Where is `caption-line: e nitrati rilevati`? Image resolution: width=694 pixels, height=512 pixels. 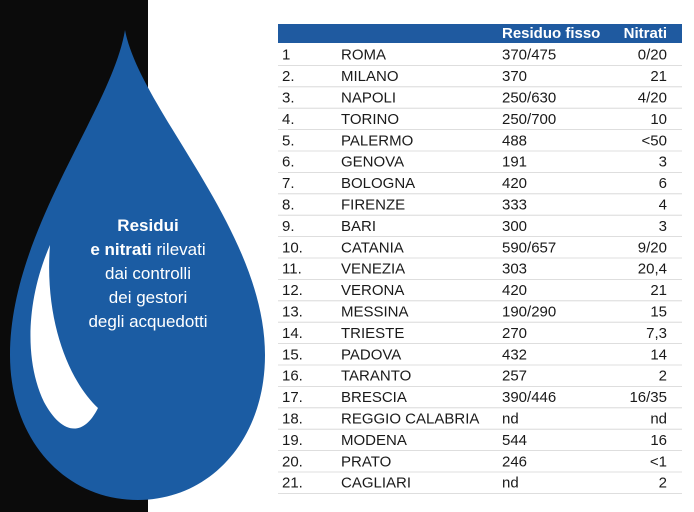 caption-line: e nitrati rilevati is located at coordinates (147, 249).